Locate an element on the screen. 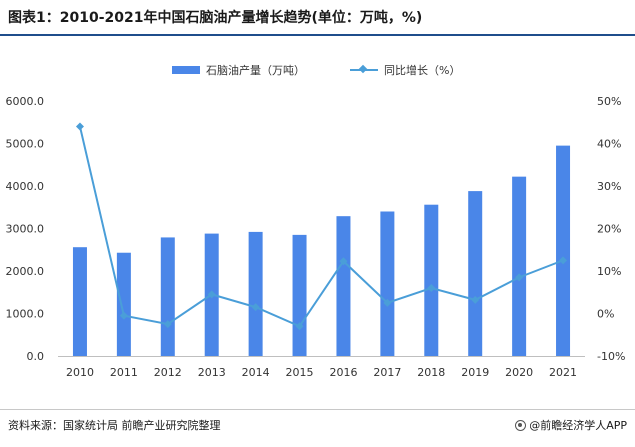 This screenshot has height=447, width=635. legend-item-production: 石脑油产量（万吨） is located at coordinates (238, 70).